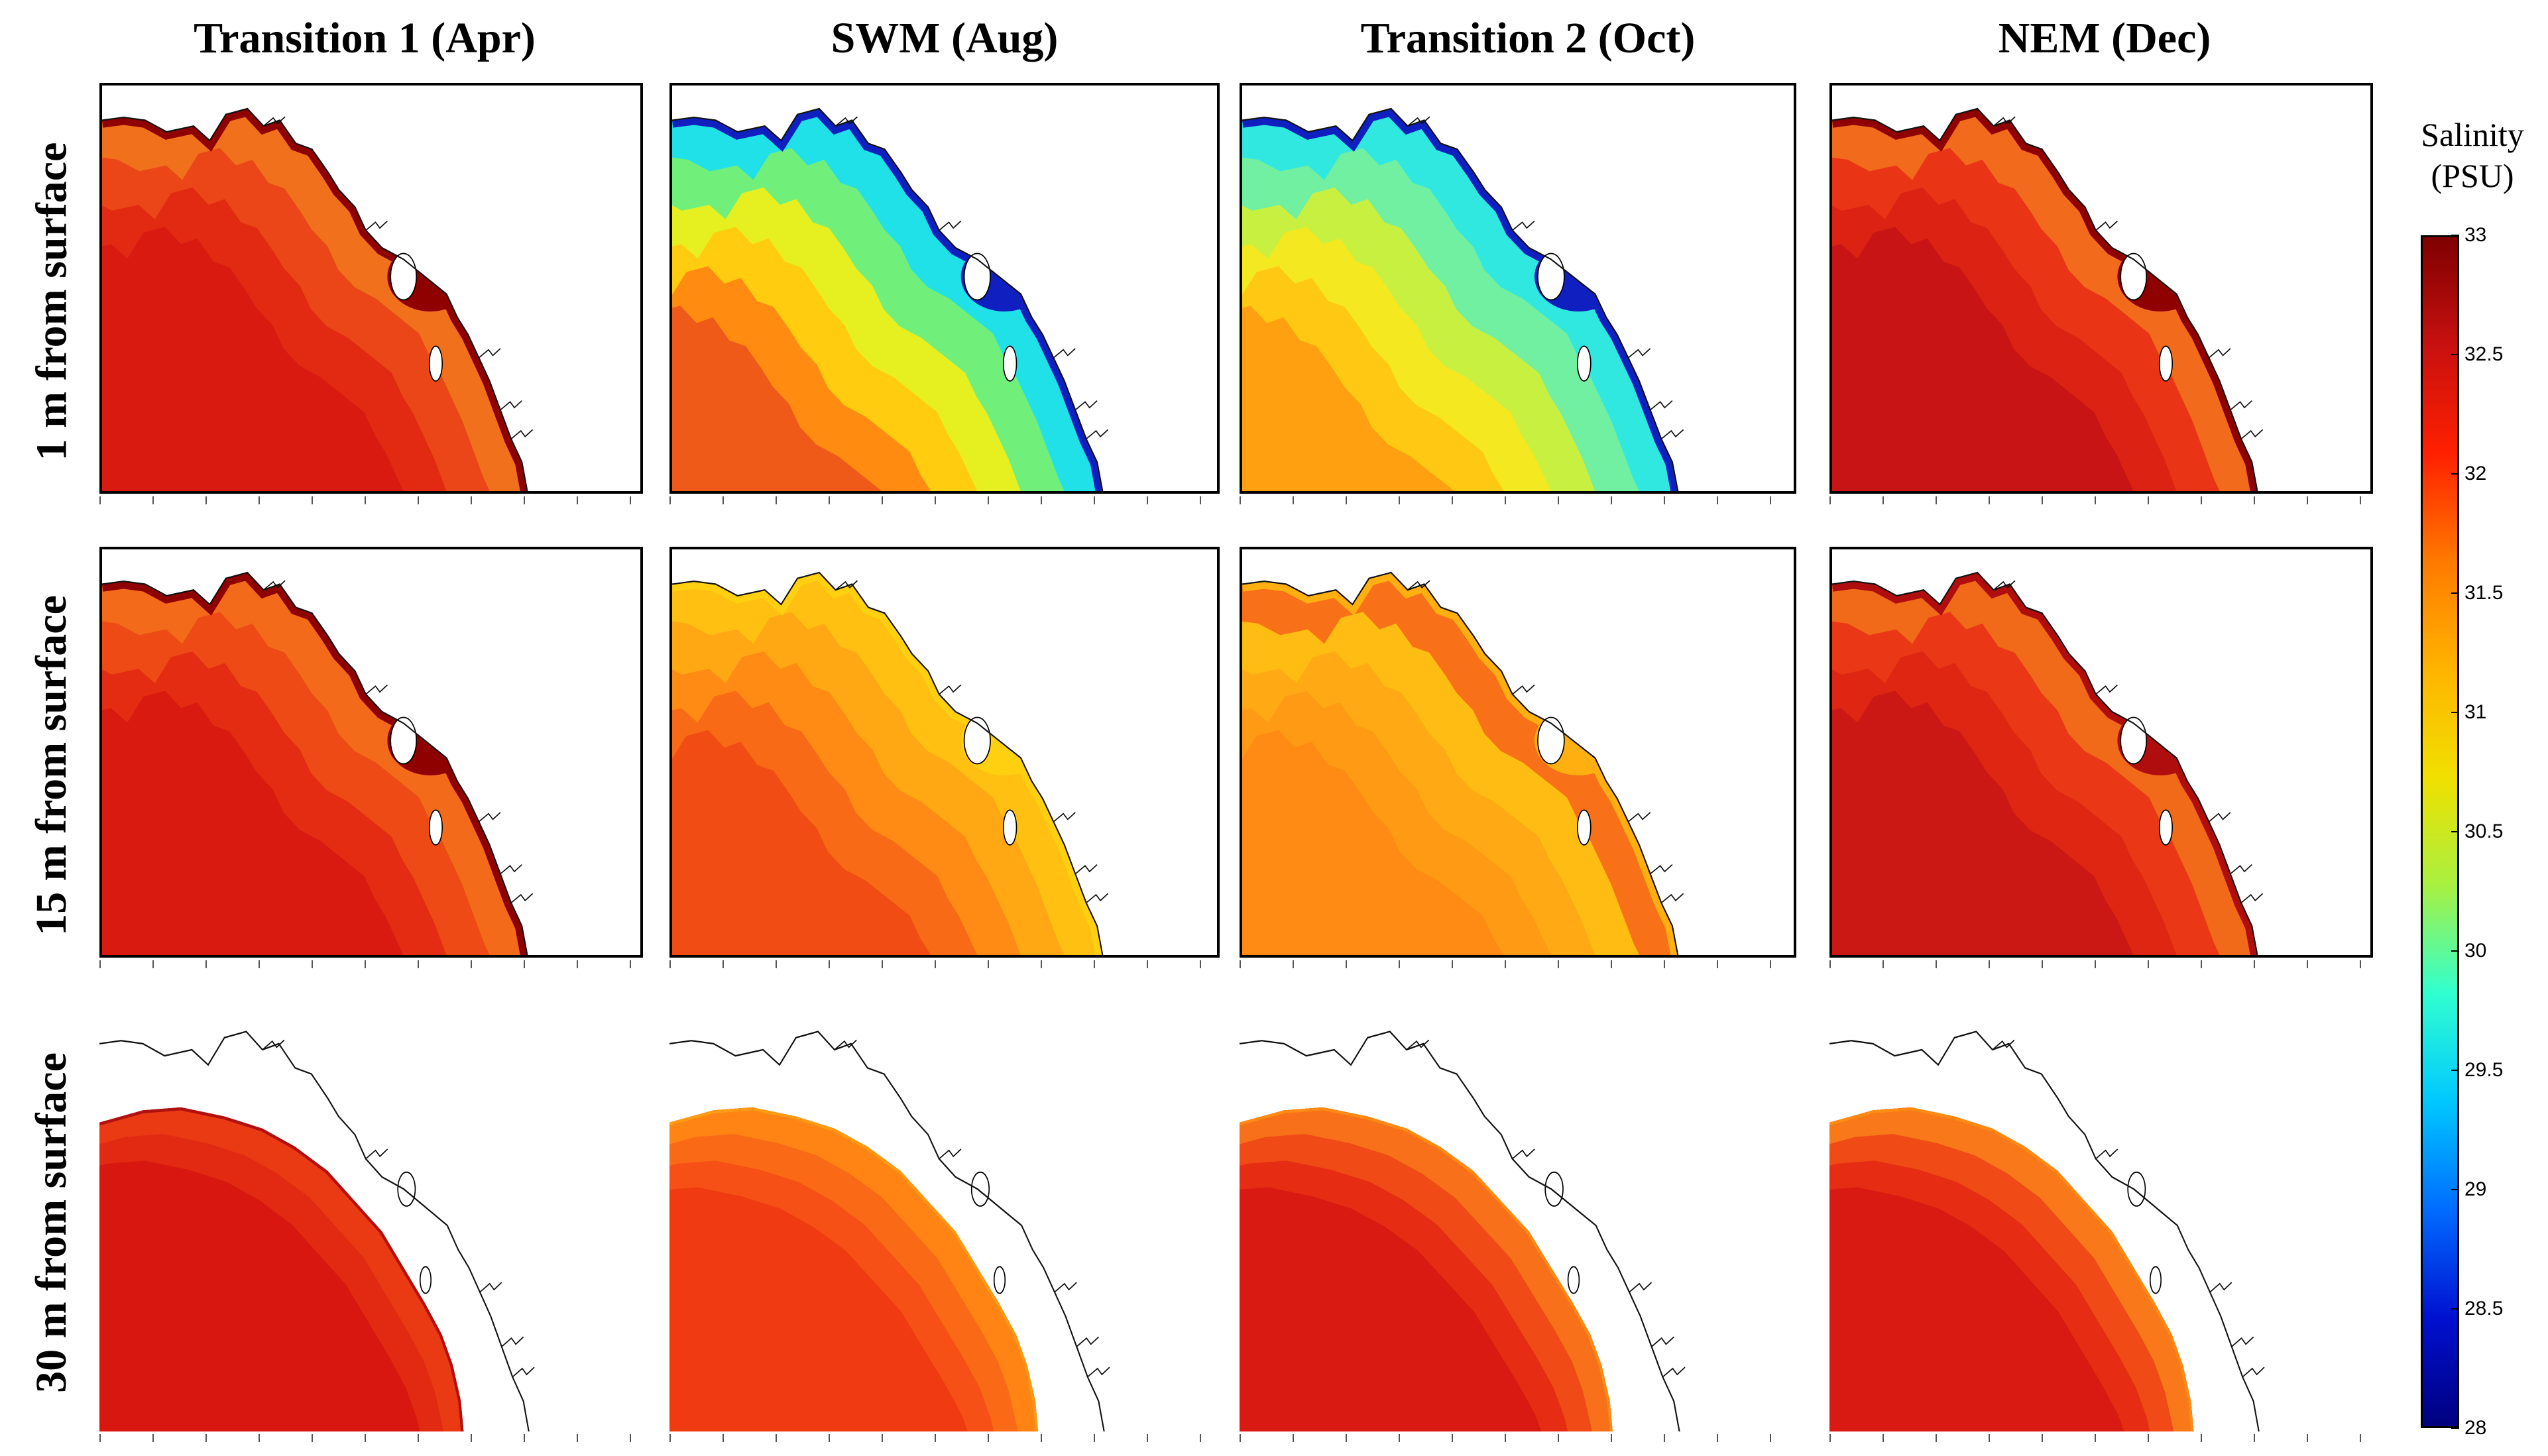  What do you see at coordinates (2475, 235) in the screenshot?
I see `colorbar-tick-label: 33` at bounding box center [2475, 235].